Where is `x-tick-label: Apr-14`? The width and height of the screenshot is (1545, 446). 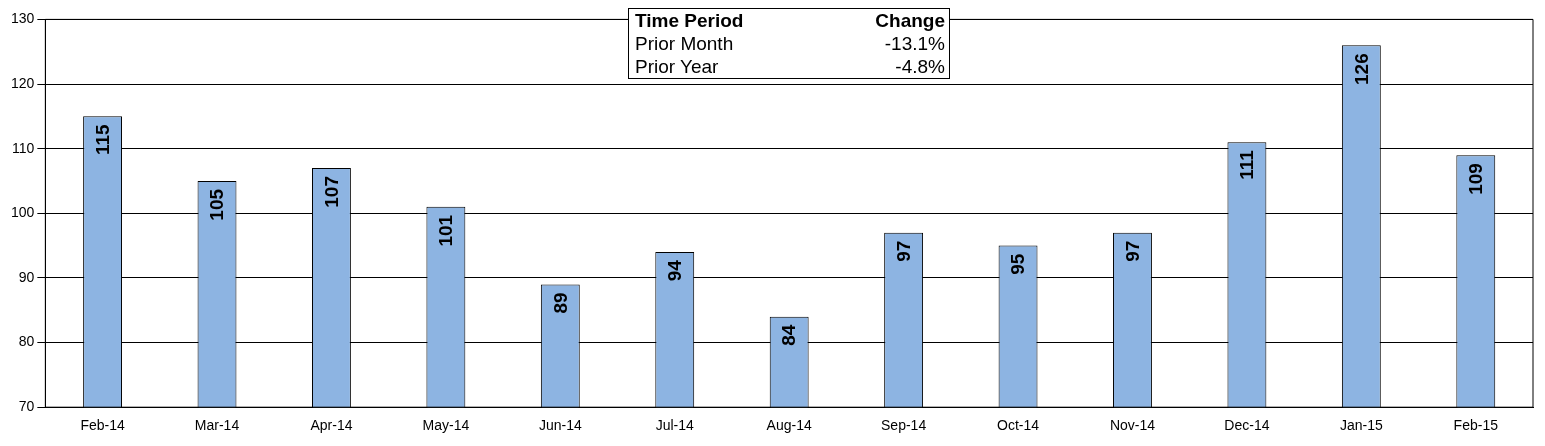
x-tick-label: Apr-14 is located at coordinates (331, 425).